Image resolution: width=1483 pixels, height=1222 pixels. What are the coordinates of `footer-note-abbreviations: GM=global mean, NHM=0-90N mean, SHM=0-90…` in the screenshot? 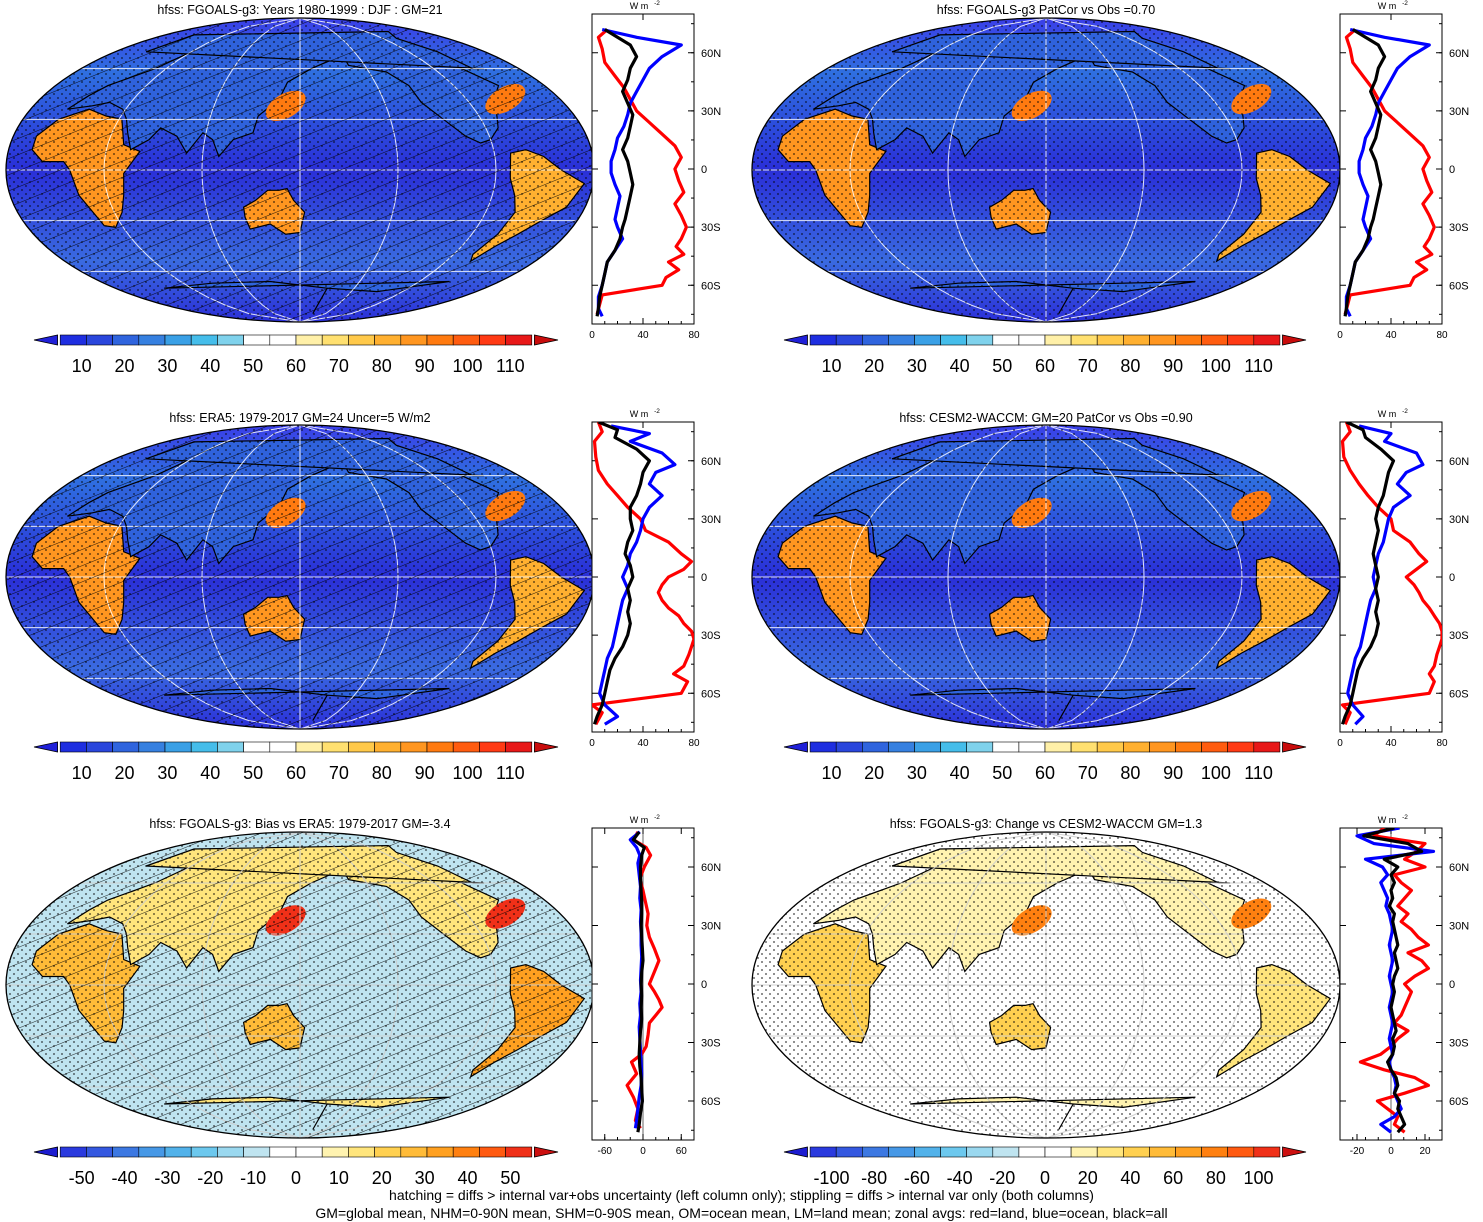 It's located at (741, 1213).